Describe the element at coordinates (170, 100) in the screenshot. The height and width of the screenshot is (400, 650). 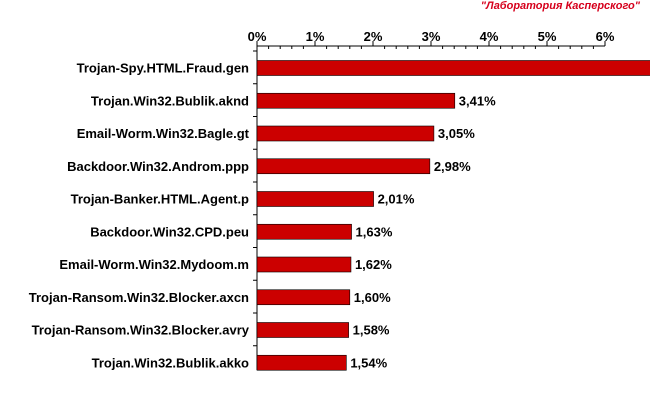
I see `category-label: Trojan.Win32.Bublik.aknd` at that location.